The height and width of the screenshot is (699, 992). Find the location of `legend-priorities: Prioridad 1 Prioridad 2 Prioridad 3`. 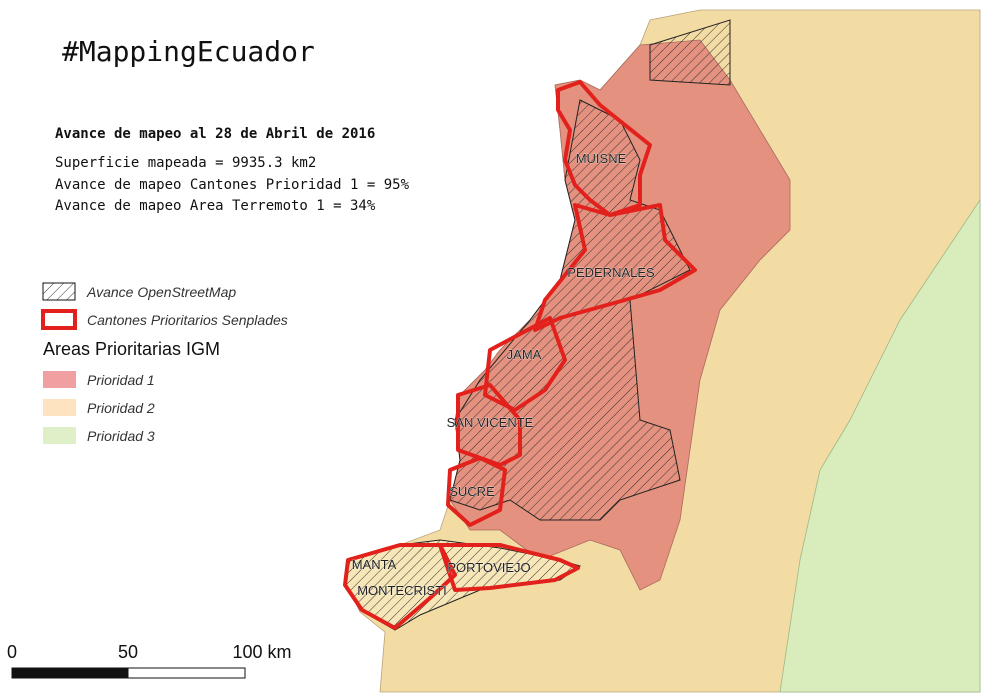

legend-priorities: Prioridad 1 Prioridad 2 Prioridad 3 is located at coordinates (99, 407).